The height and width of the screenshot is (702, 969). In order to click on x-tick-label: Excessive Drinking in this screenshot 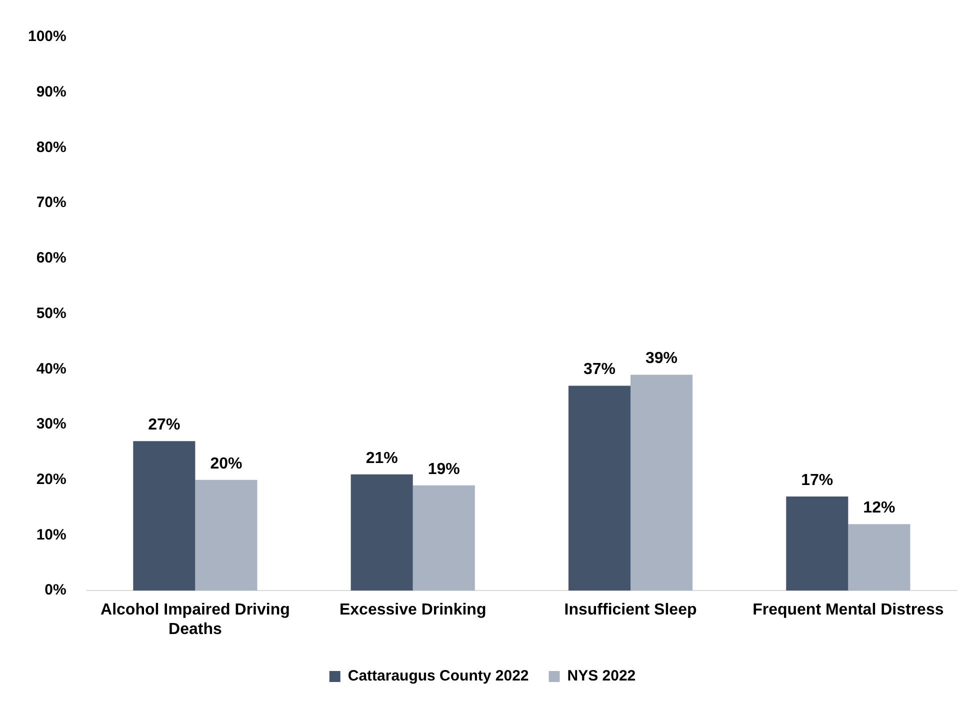, I will do `click(412, 610)`.